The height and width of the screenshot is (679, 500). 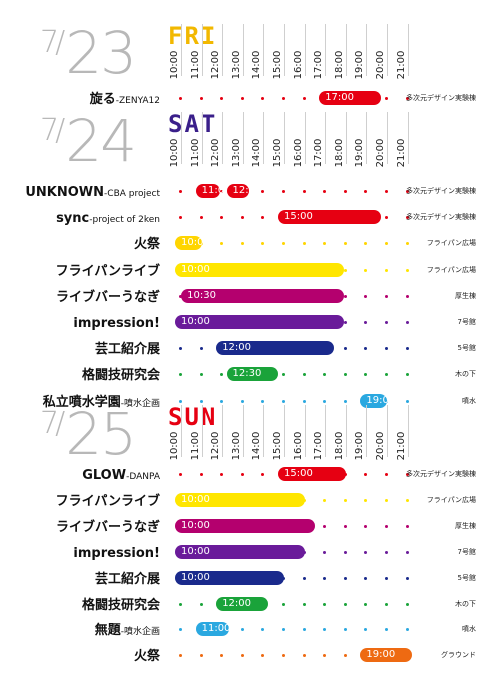 What do you see at coordinates (108, 500) in the screenshot?
I see `event-title: フライパンライブ` at bounding box center [108, 500].